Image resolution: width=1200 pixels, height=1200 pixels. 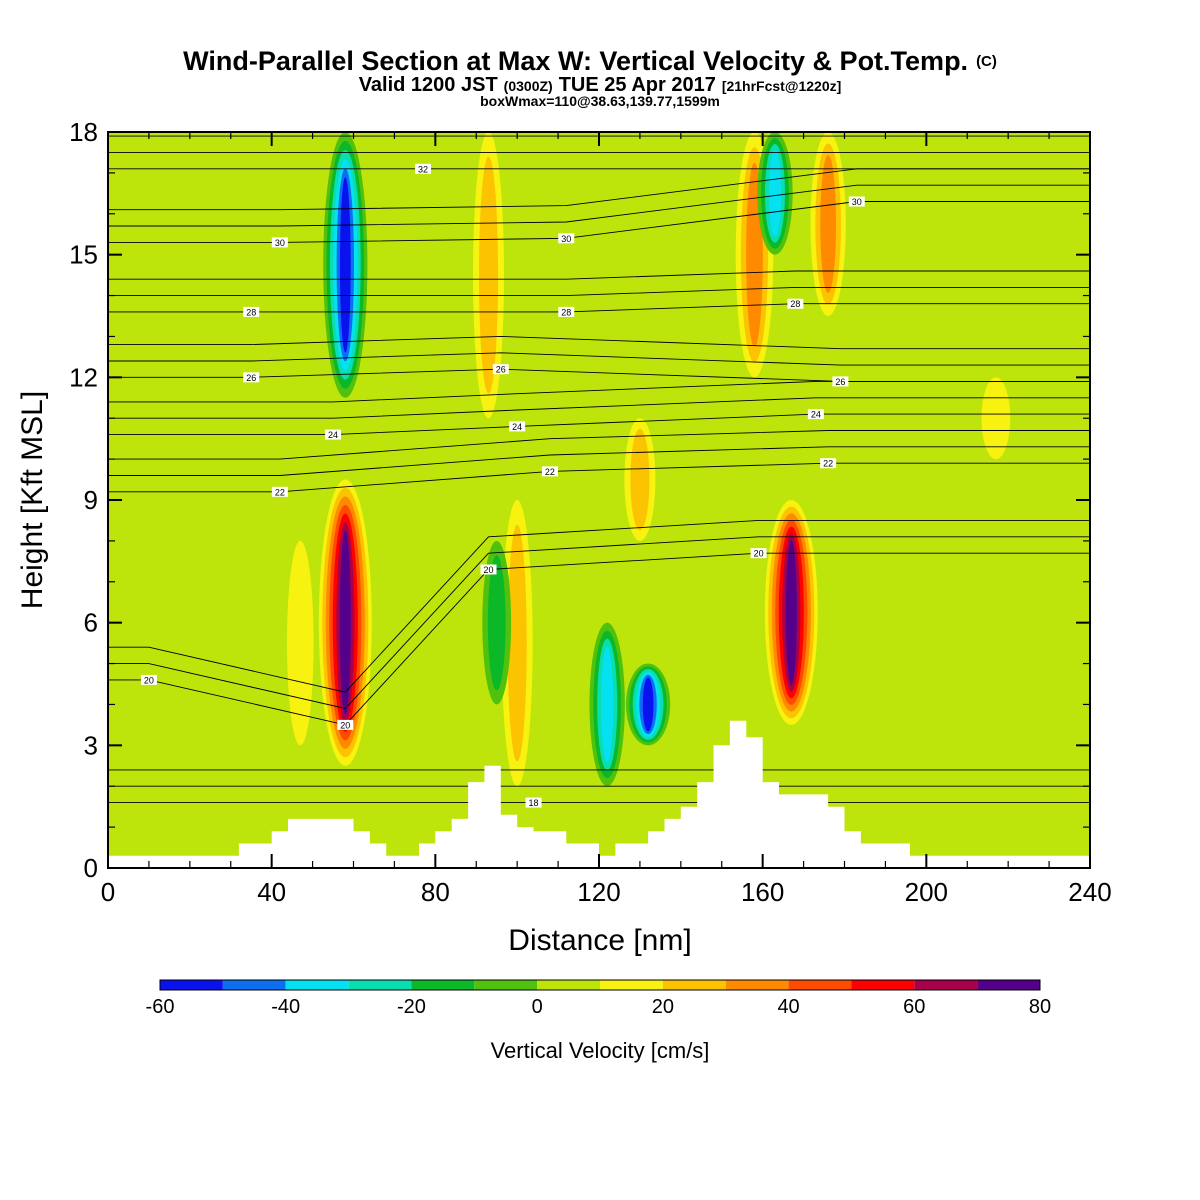 I want to click on colorbar-frame, so click(x=600, y=985).